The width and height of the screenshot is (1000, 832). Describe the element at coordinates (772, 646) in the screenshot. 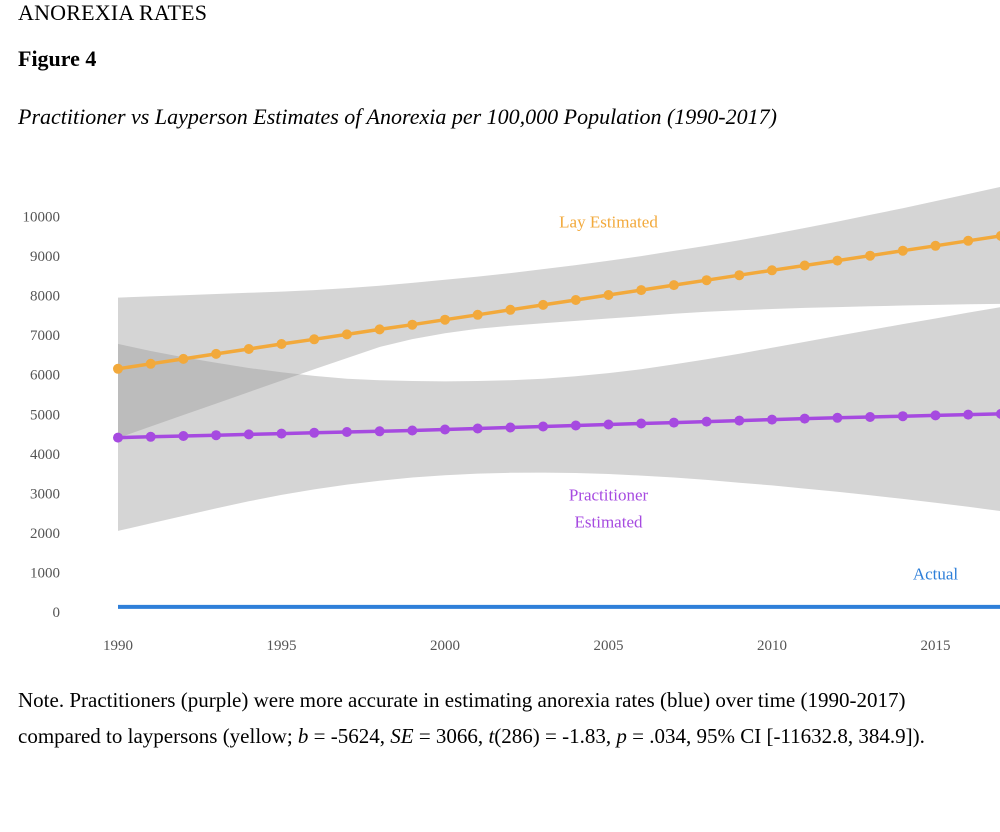

I see `x-tick-label: 2010` at that location.